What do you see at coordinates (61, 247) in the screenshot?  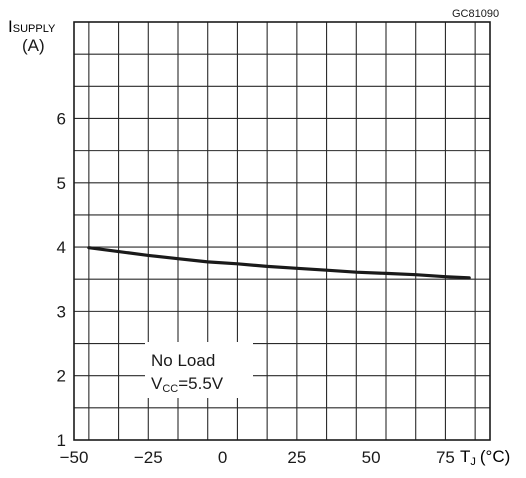 I see `y-tick-label: 4` at bounding box center [61, 247].